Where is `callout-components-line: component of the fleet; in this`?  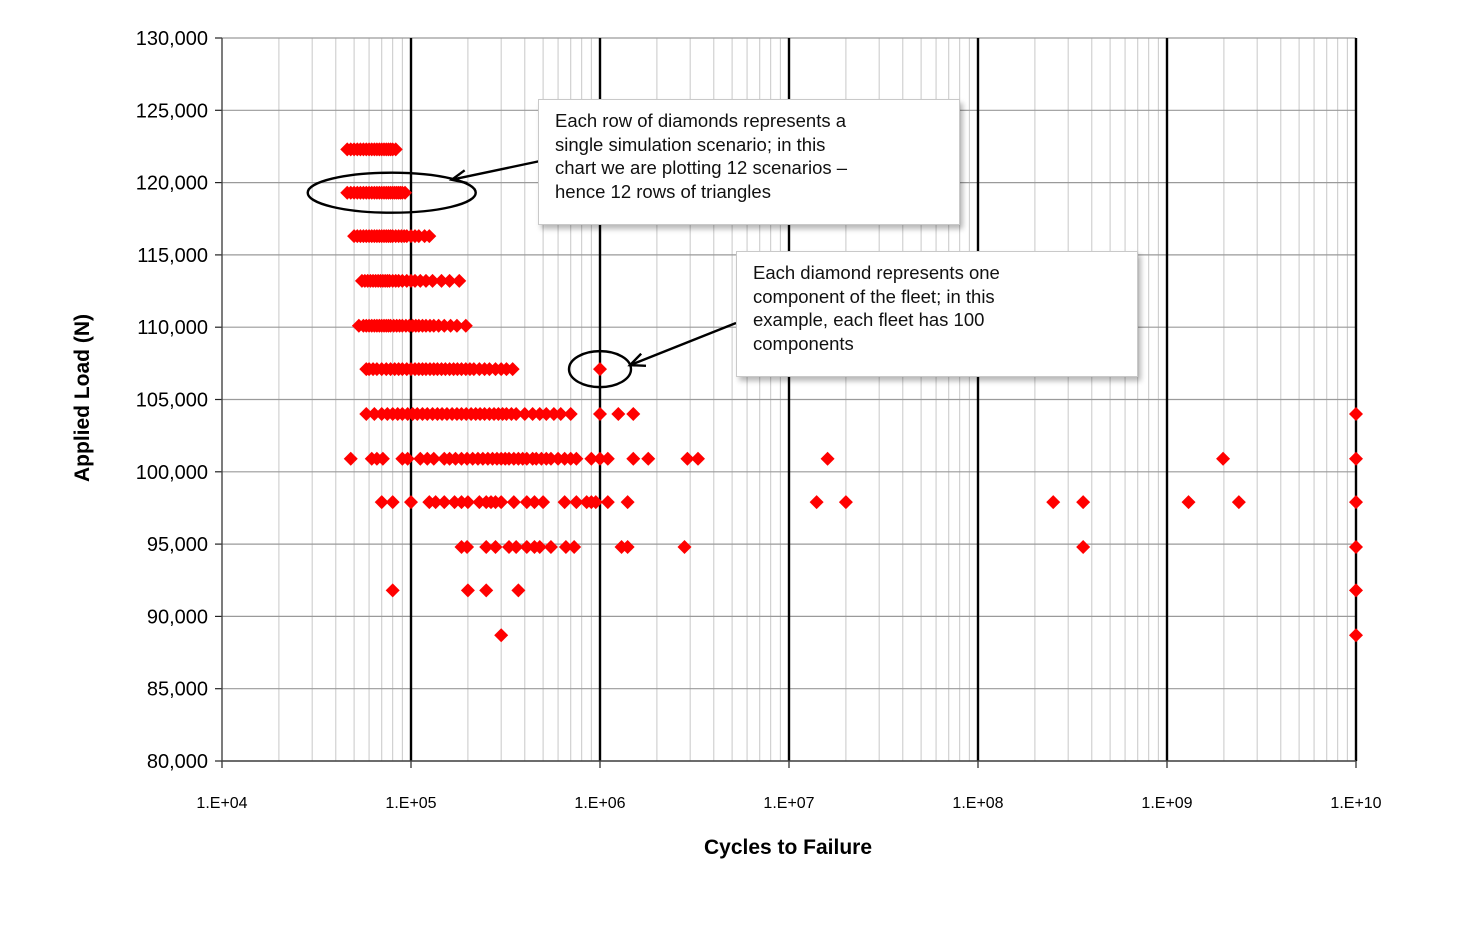
callout-components-line: component of the fleet; in this is located at coordinates (874, 296).